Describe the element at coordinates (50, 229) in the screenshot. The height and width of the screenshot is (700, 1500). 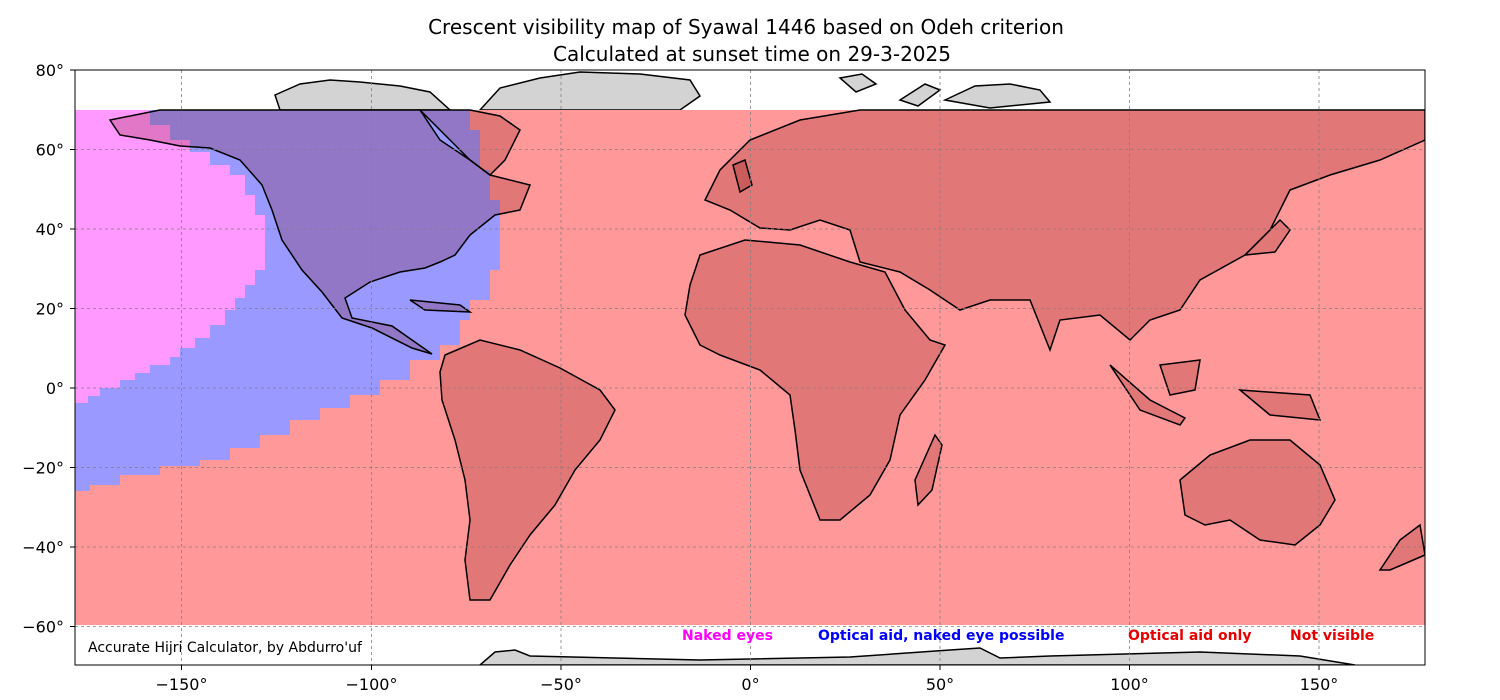
I see `y-tick-label: 40°` at that location.